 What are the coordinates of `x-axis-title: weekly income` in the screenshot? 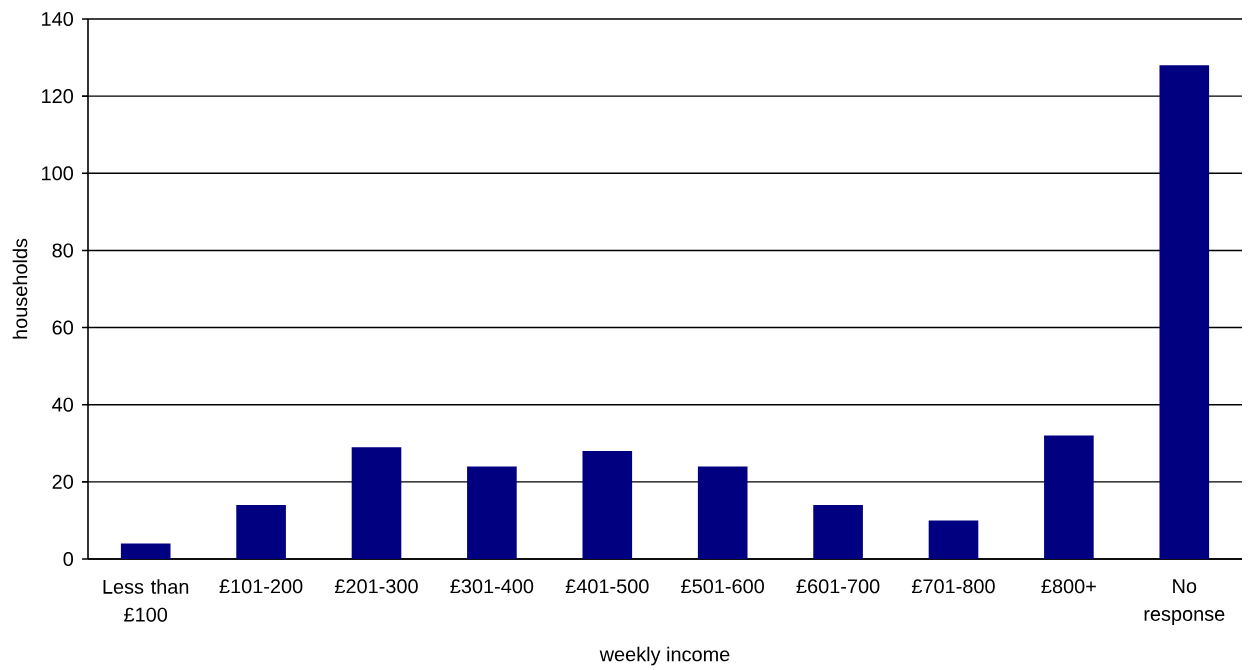 It's located at (664, 656).